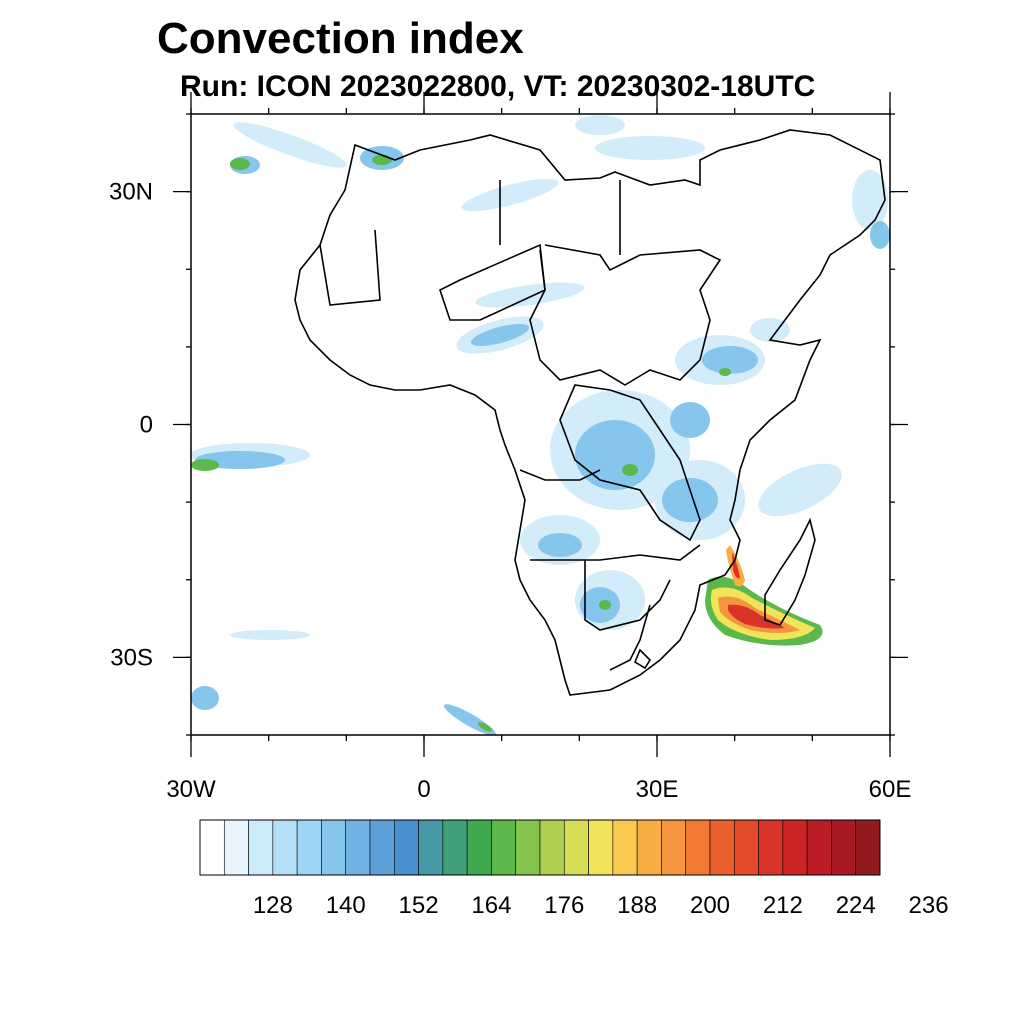  What do you see at coordinates (637, 905) in the screenshot?
I see `colorbar-label: 188` at bounding box center [637, 905].